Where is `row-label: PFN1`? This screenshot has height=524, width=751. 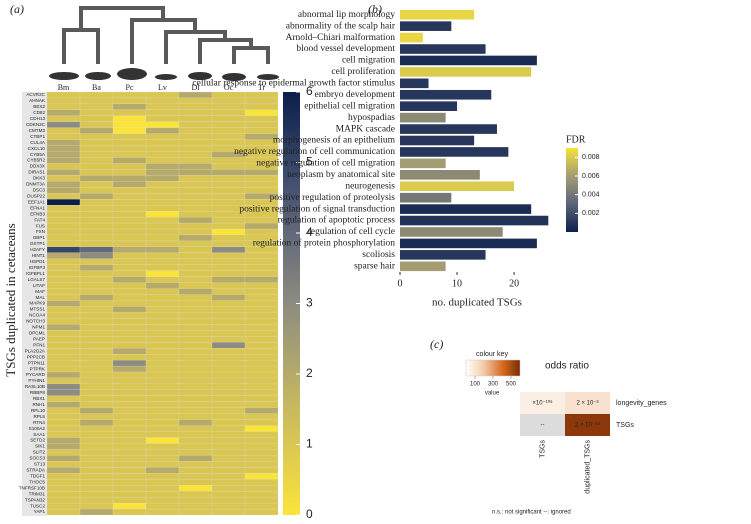
row-label: PFN1 is located at coordinates (39, 344).